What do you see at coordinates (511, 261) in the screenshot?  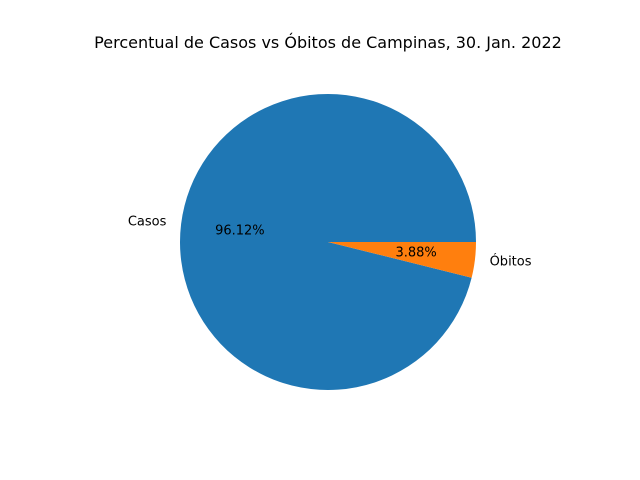 I see `pie-label-1: Óbitos` at bounding box center [511, 261].